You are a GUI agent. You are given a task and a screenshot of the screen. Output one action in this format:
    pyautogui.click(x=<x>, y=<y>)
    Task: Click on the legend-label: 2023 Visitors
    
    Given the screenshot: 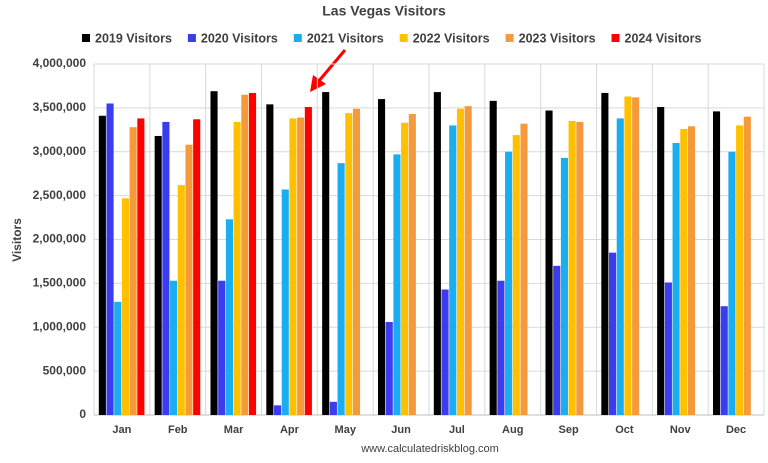 What is the action you would take?
    pyautogui.click(x=557, y=38)
    